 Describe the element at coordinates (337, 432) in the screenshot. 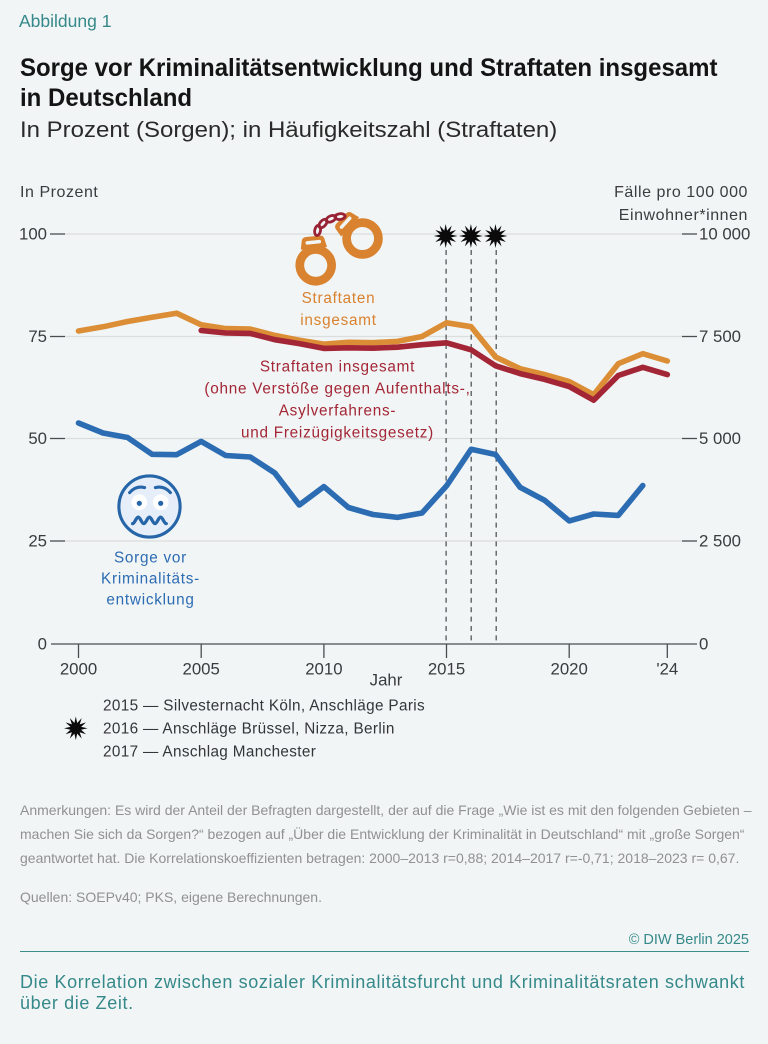

I see `svg-text: und Freizügigkeitsgesetz)` at that location.